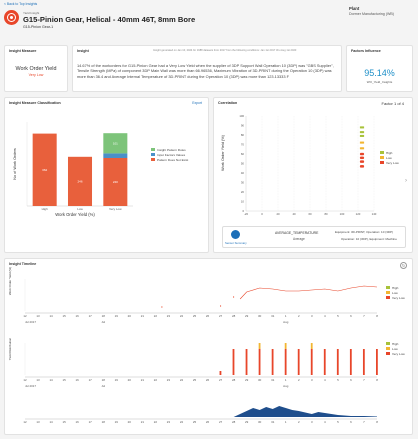  Describe the element at coordinates (10, 281) in the screenshot. I see `timeline-row1-label: Work Order Yield (%)` at that location.